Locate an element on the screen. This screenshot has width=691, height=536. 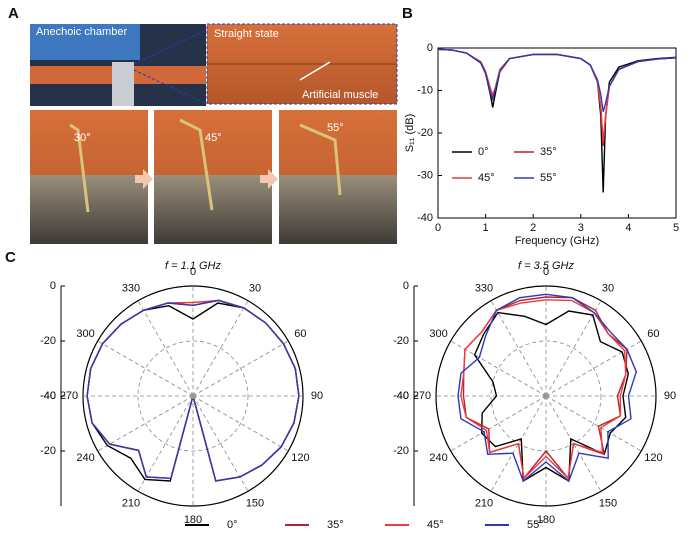
angle-label: 30° is located at coordinates (82, 138).